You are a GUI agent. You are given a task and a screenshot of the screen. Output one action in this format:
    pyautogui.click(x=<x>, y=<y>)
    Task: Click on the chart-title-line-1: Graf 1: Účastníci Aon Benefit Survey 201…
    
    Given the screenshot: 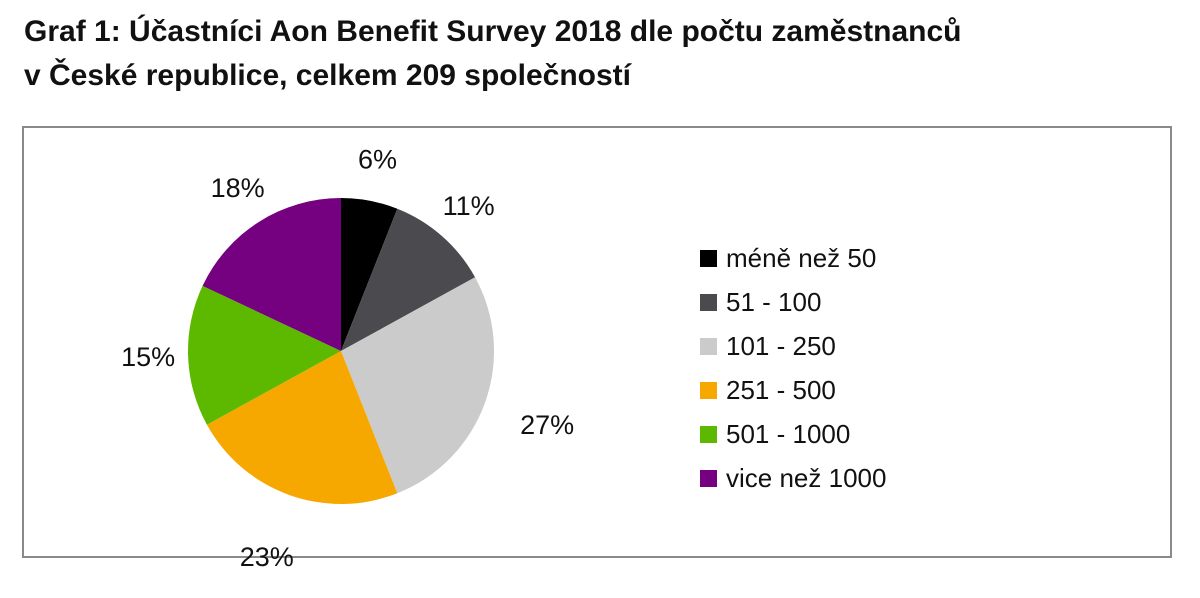 What is the action you would take?
    pyautogui.click(x=493, y=31)
    